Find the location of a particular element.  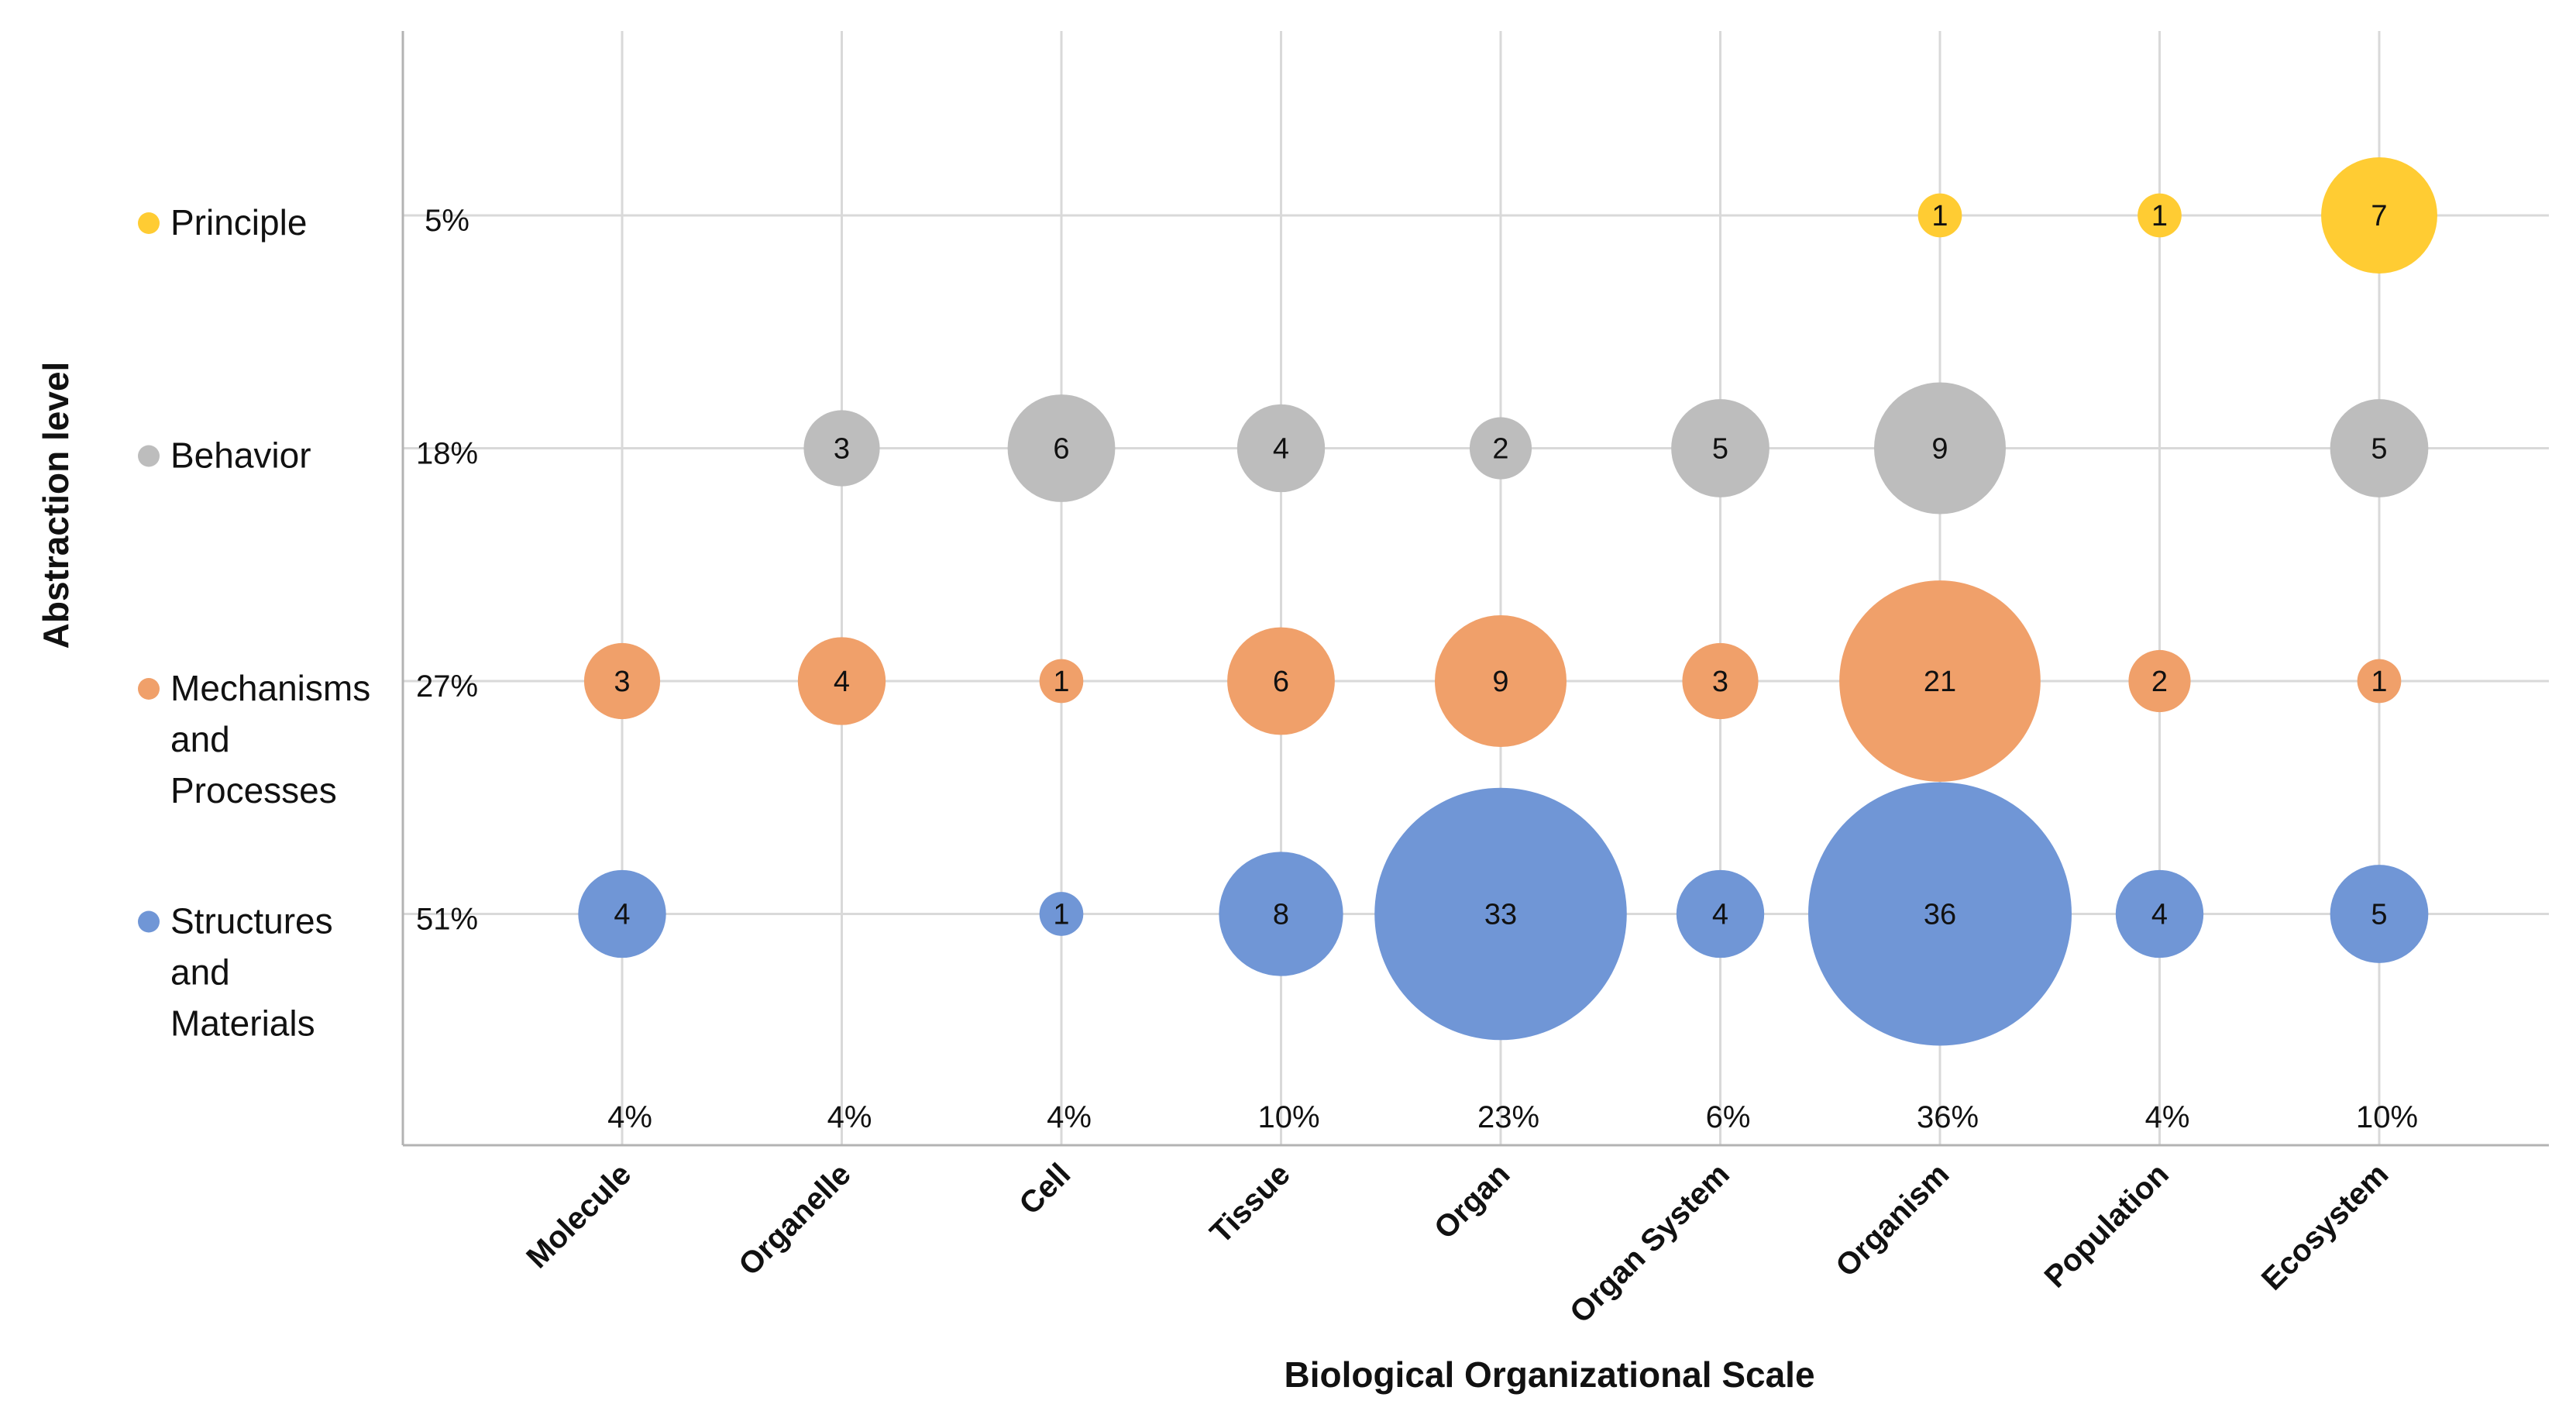

legend-label-structures-and-materials-line-3: Materials is located at coordinates (242, 1023).